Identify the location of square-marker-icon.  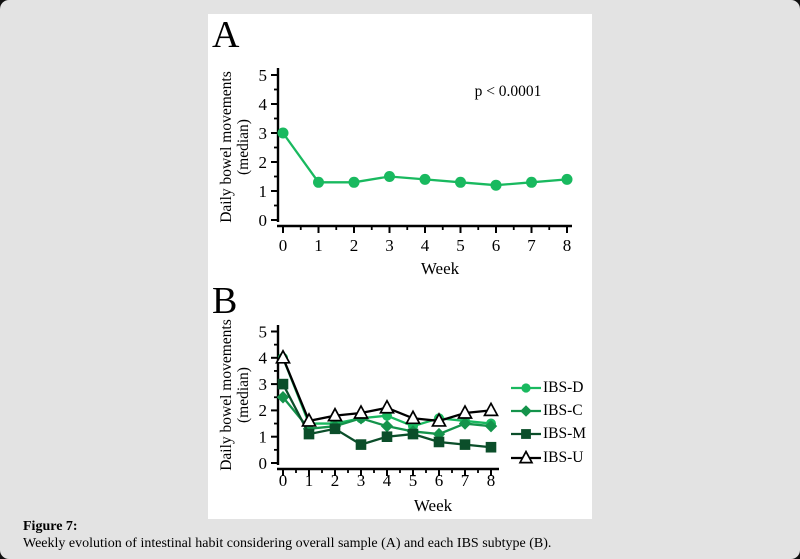
(526, 434).